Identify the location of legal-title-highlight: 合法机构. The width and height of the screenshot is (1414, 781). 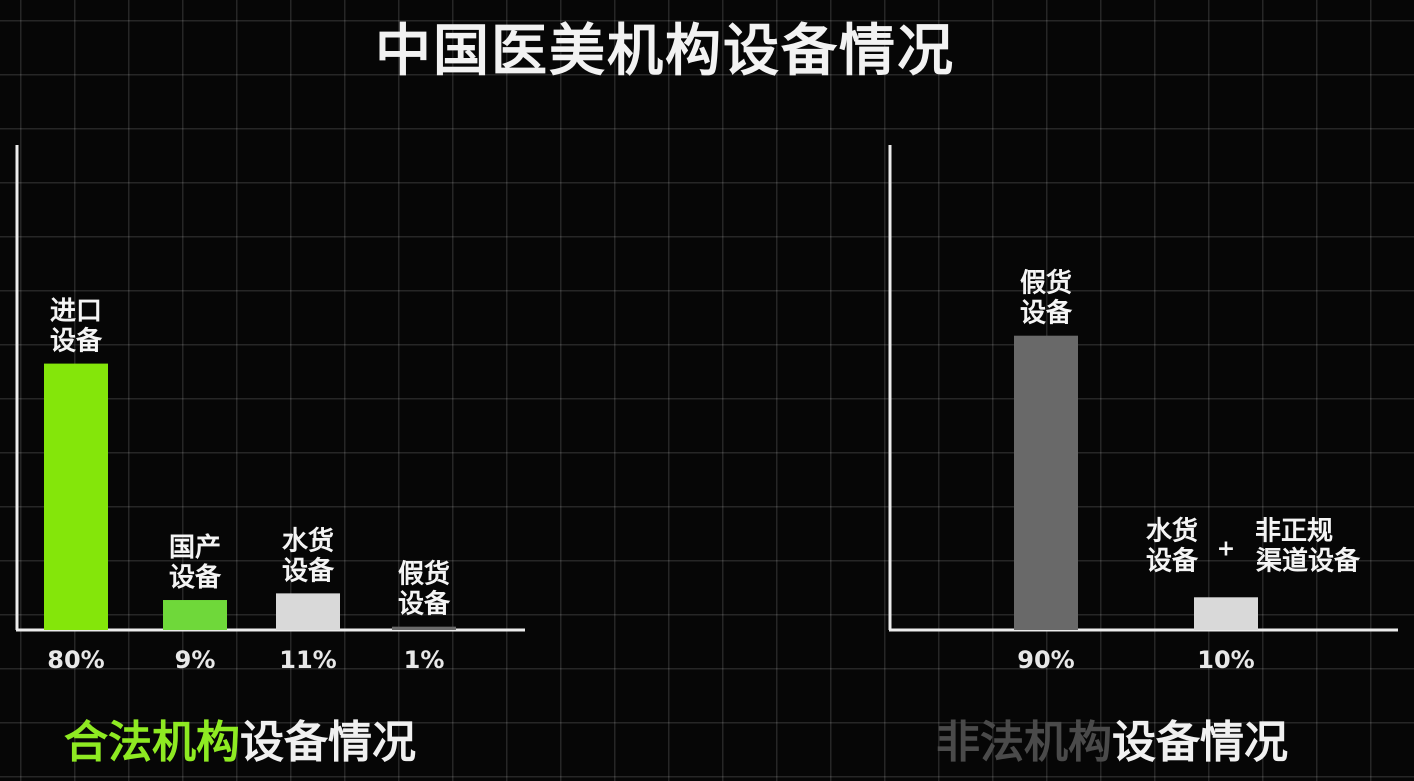
(152, 742).